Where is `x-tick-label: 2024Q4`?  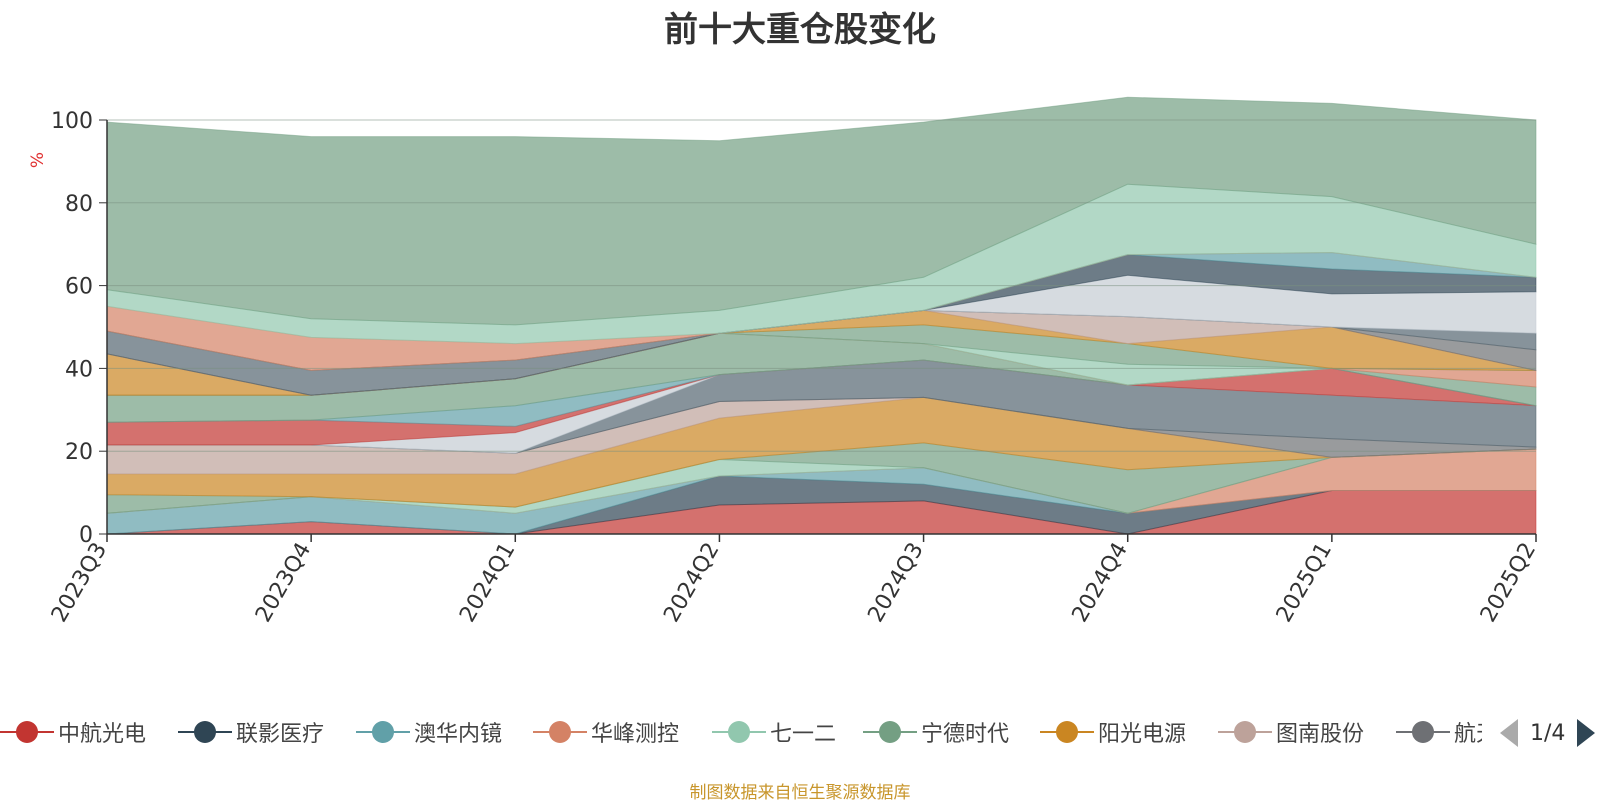
x-tick-label: 2024Q4 is located at coordinates (1100, 583).